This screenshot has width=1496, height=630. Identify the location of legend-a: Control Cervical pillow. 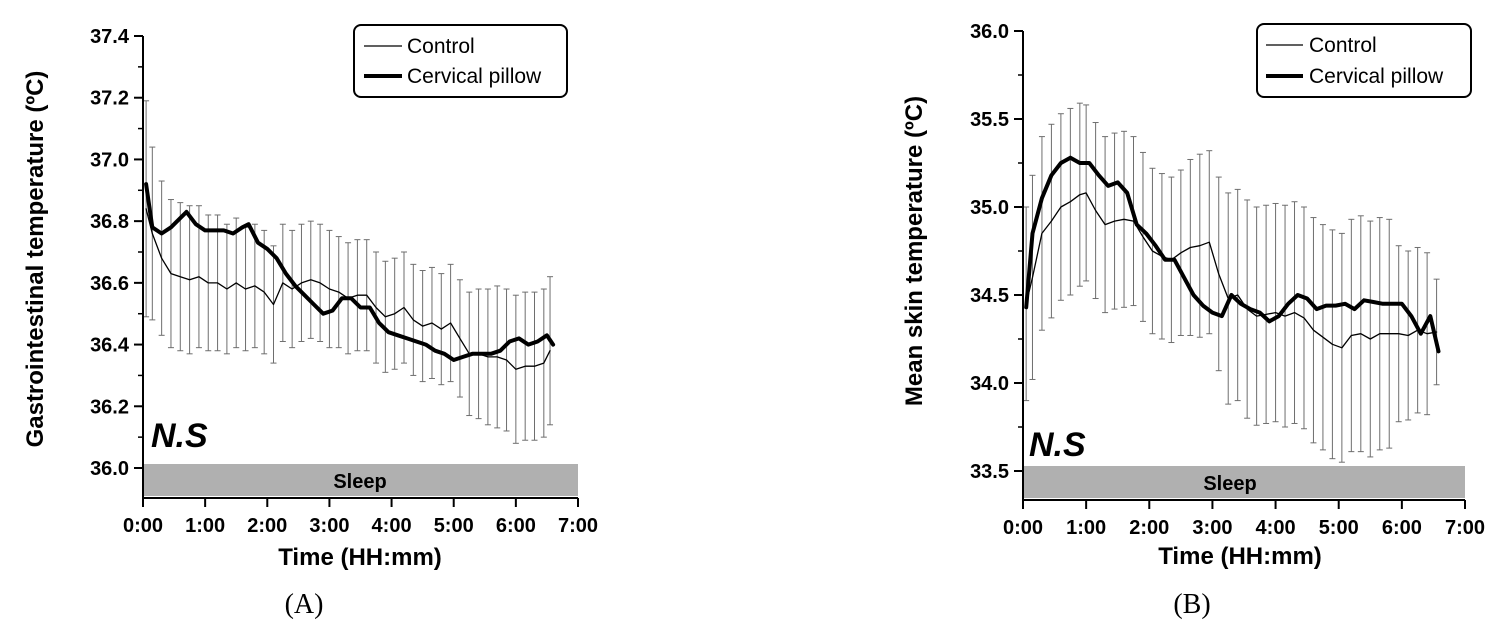
(460, 61).